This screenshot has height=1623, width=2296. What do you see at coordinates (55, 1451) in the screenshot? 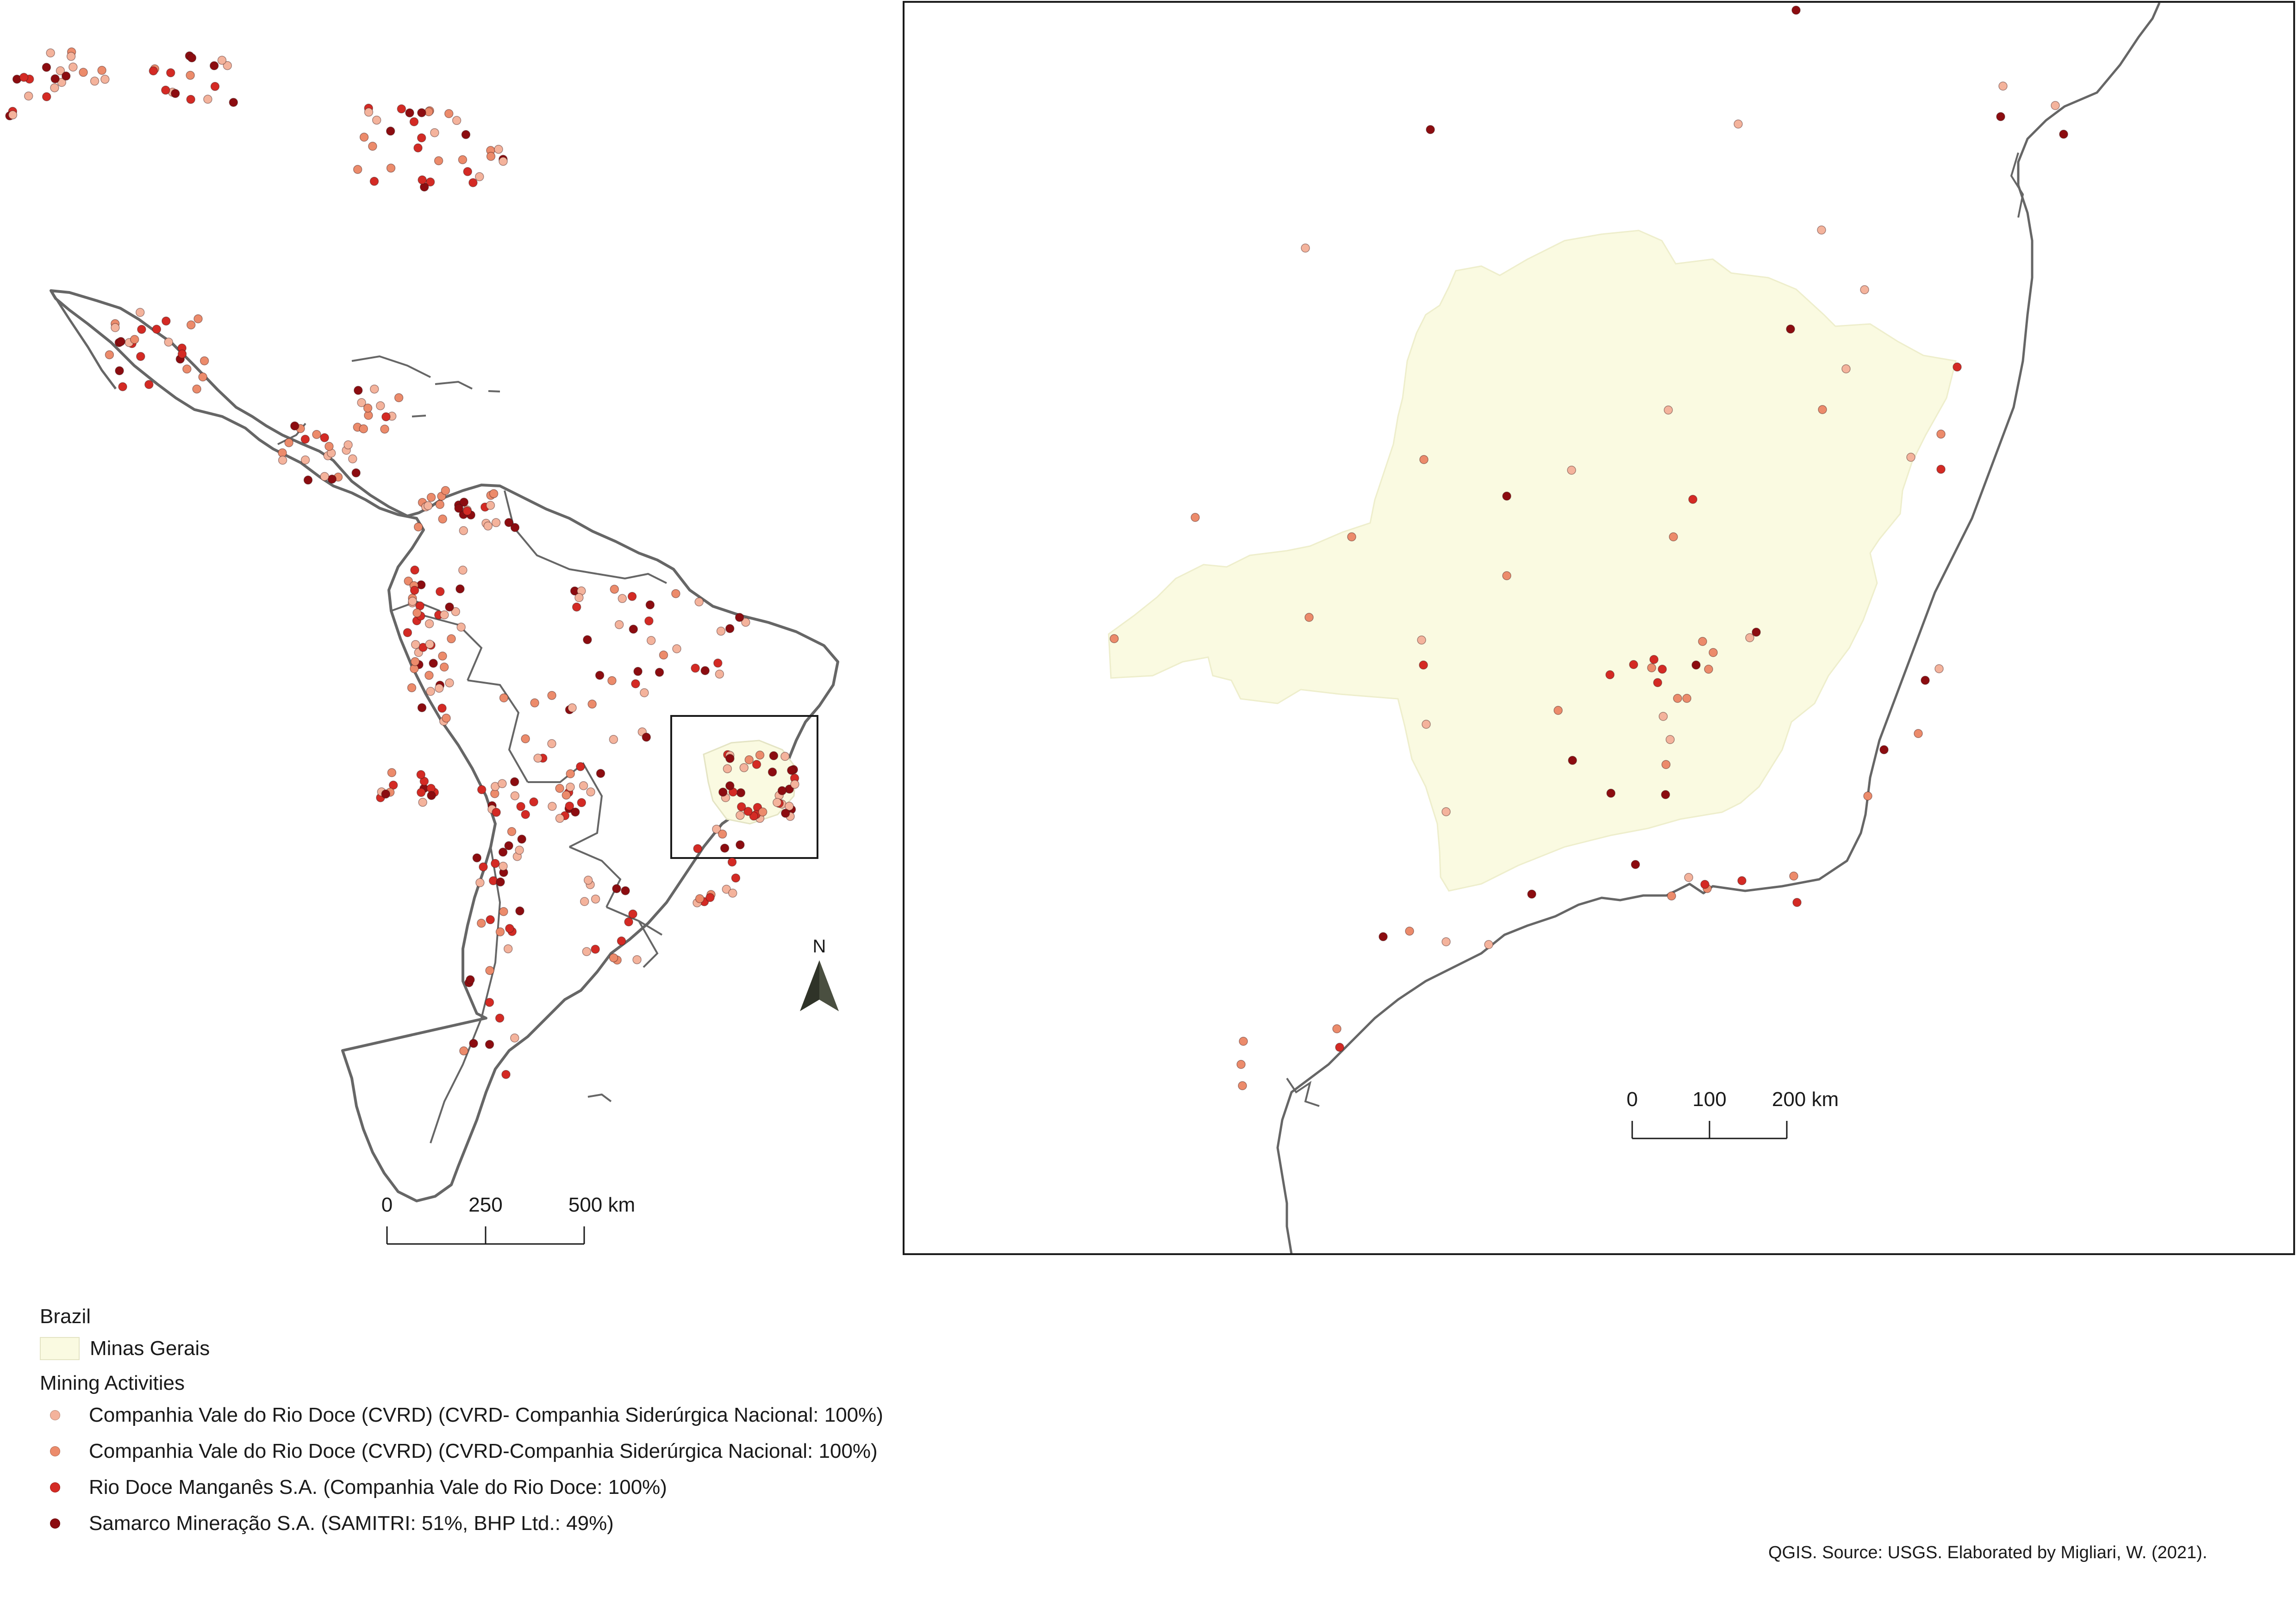
I see `legend-dot-cvrd-b` at bounding box center [55, 1451].